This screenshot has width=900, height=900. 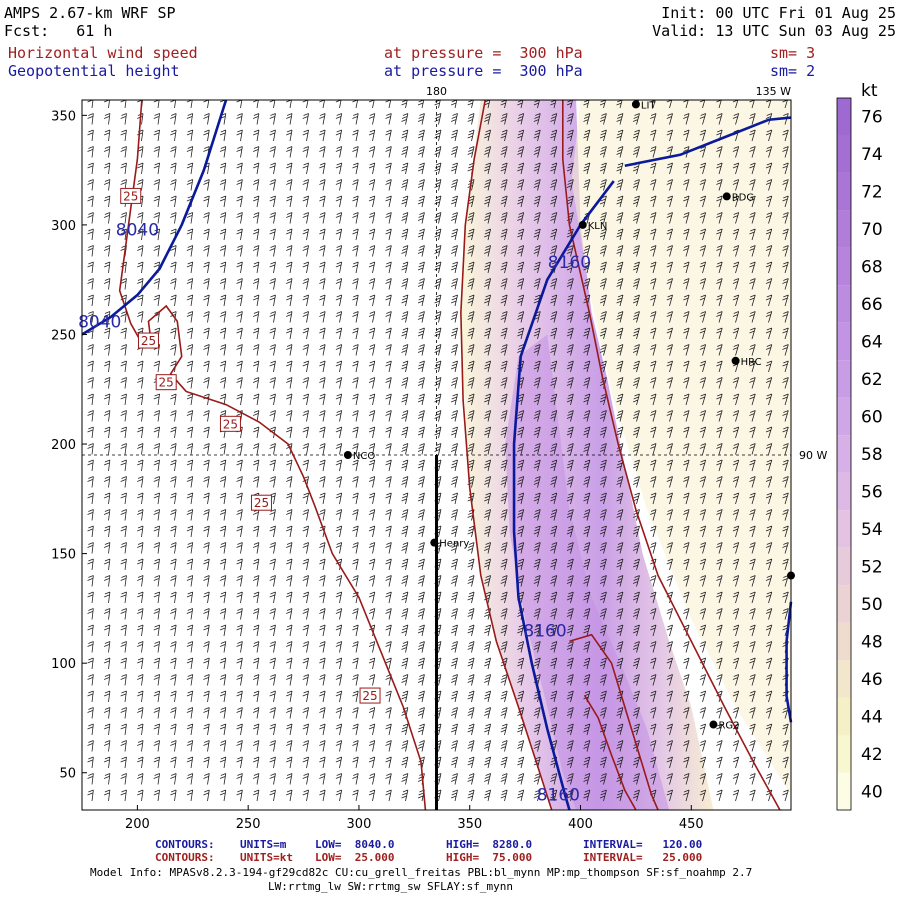 What do you see at coordinates (370, 695) in the screenshot?
I see `speed-label-box` at bounding box center [370, 695].